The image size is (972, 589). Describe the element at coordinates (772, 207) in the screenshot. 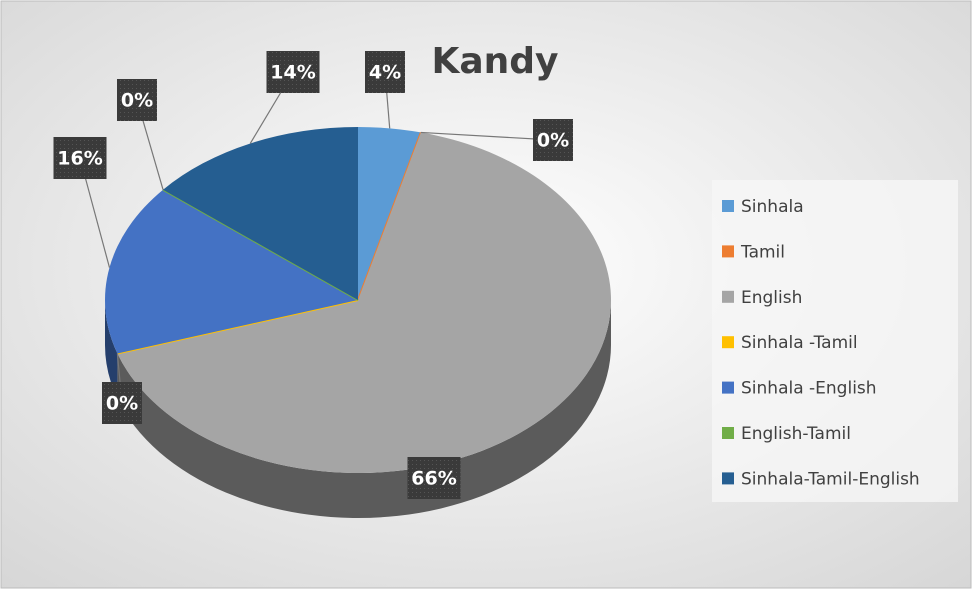

I see `legend-label: Sinhala` at that location.